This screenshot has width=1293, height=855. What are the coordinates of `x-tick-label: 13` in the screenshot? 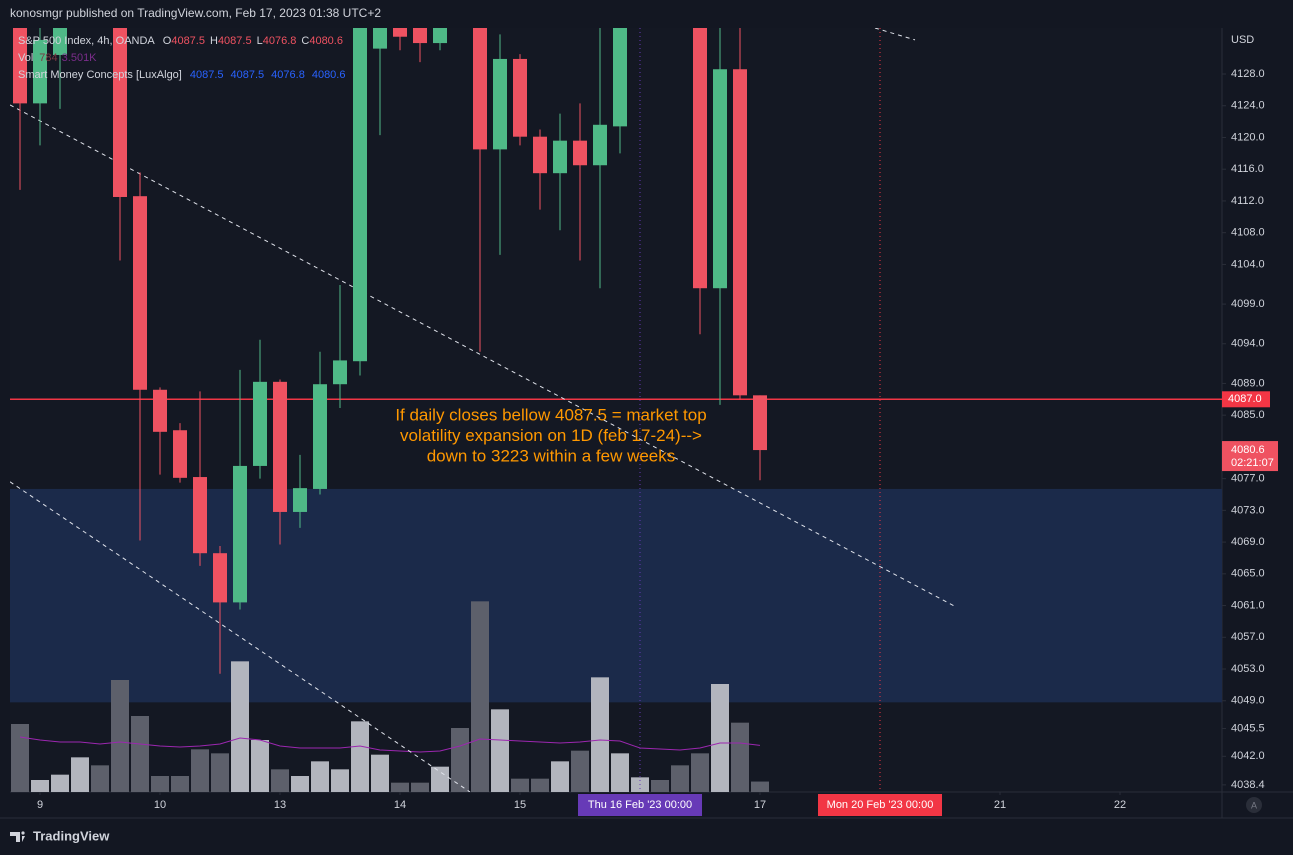 It's located at (280, 805).